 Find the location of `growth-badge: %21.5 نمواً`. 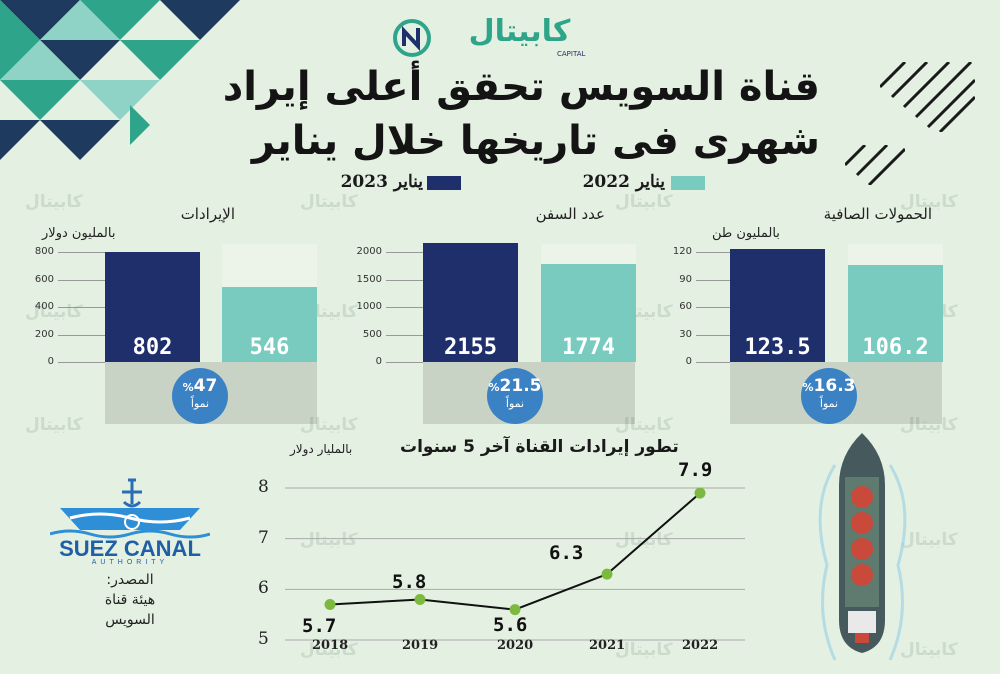

growth-badge: %21.5 نمواً is located at coordinates (515, 396).